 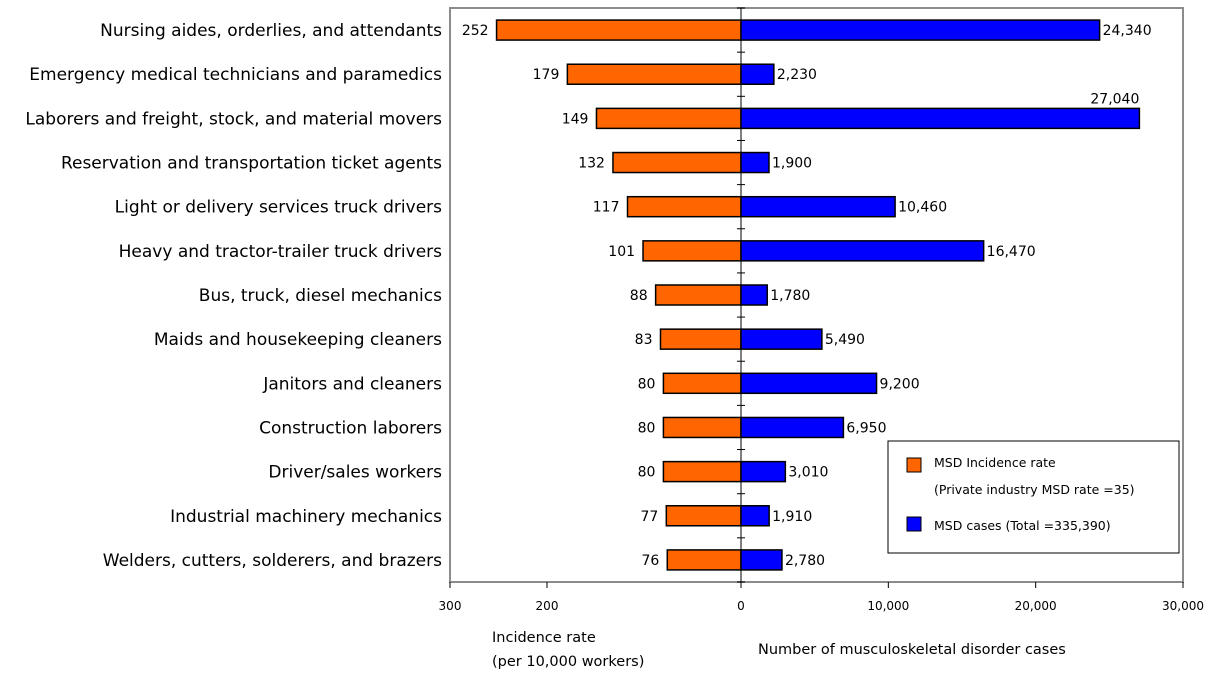 What do you see at coordinates (808, 473) in the screenshot?
I see `msd-cases-label: 3,010` at bounding box center [808, 473].